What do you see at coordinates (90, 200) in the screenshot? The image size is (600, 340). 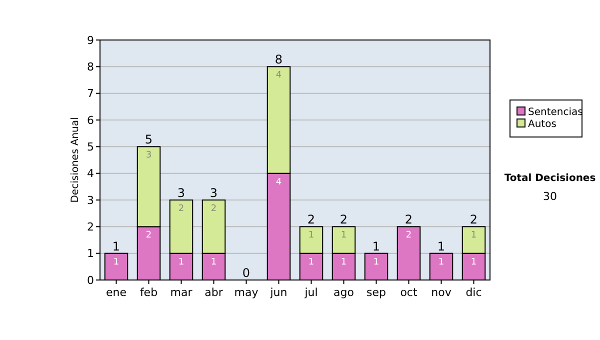 I see `y-tick-label: 3` at bounding box center [90, 200].